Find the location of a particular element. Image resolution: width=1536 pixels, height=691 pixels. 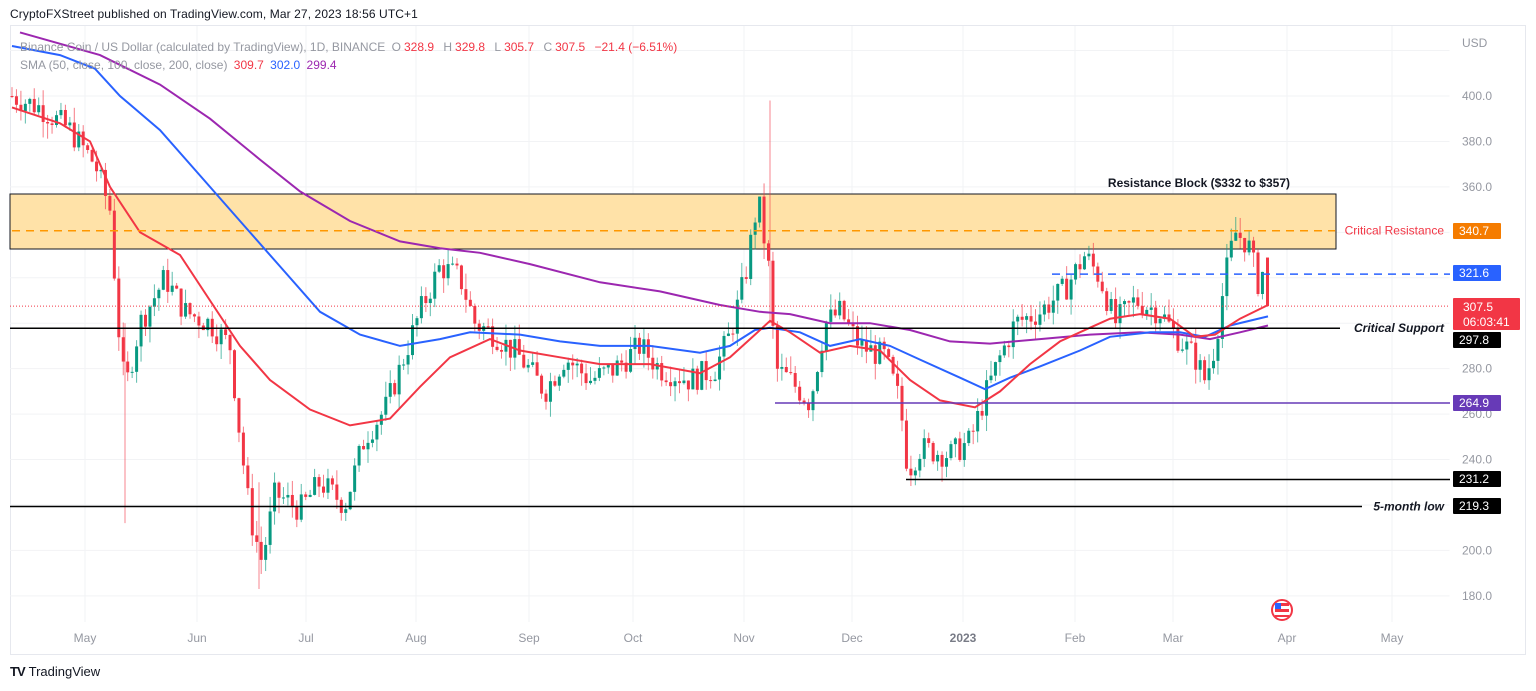

x-tick: Dec is located at coordinates (851, 638).